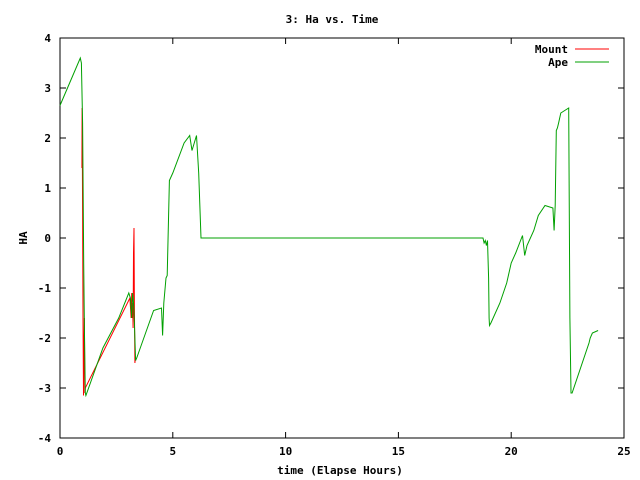 The height and width of the screenshot is (480, 640). I want to click on y-tick-label: -1, so click(45, 288).